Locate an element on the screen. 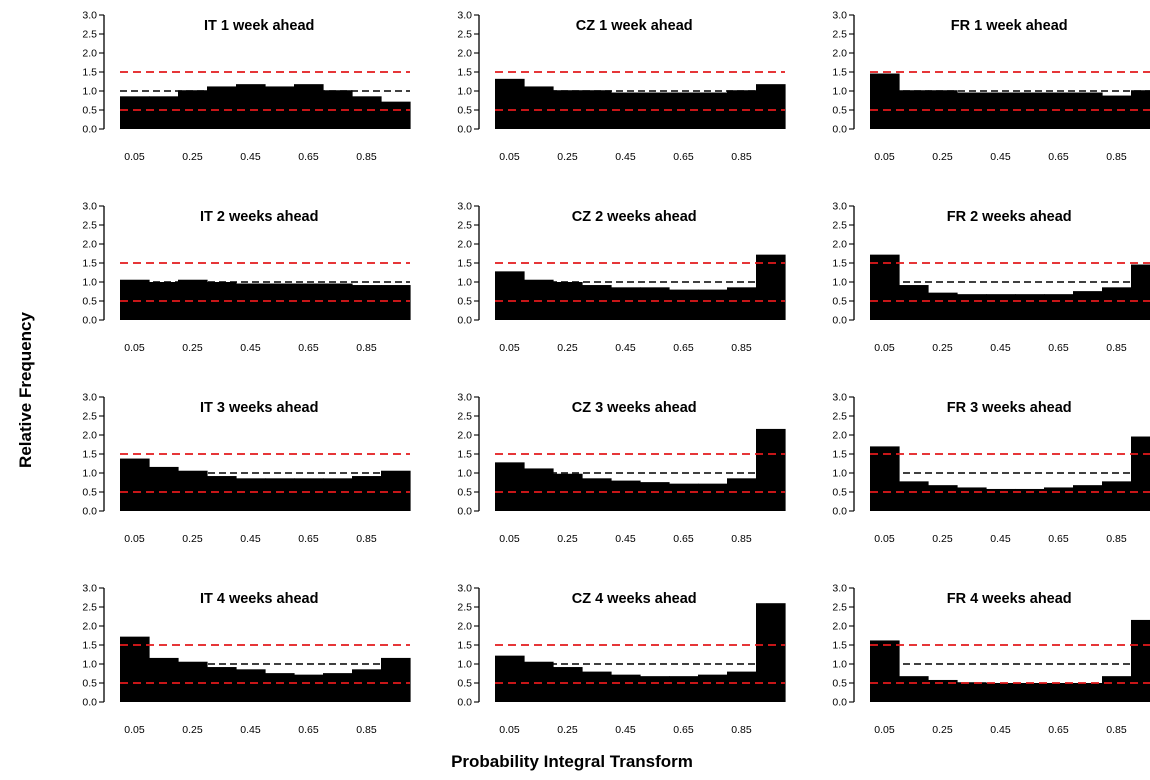 The width and height of the screenshot is (1150, 780). panel-title: IT 1 week ahead is located at coordinates (259, 26).